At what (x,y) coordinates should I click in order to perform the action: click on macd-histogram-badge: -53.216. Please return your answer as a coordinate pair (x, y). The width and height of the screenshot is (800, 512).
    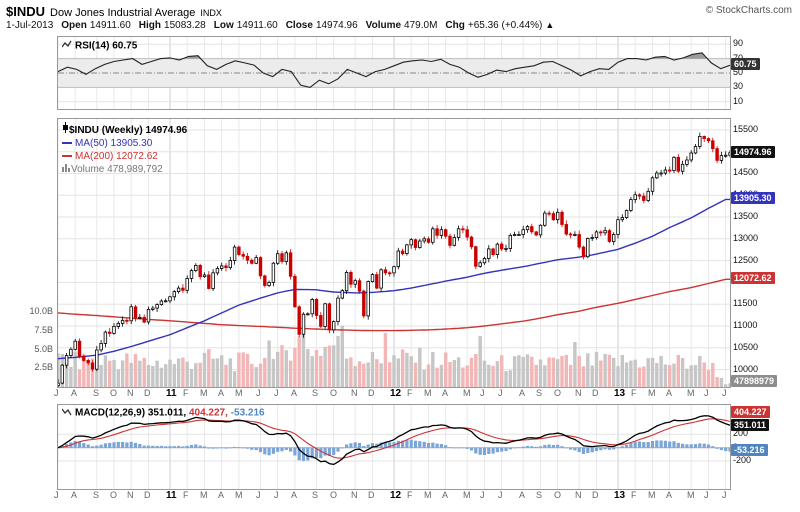
    Looking at the image, I should click on (749, 450).